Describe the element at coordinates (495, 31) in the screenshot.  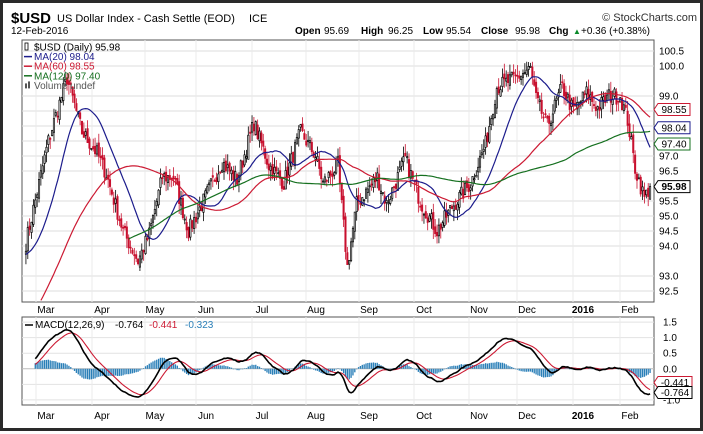
I see `close-label: Close` at that location.